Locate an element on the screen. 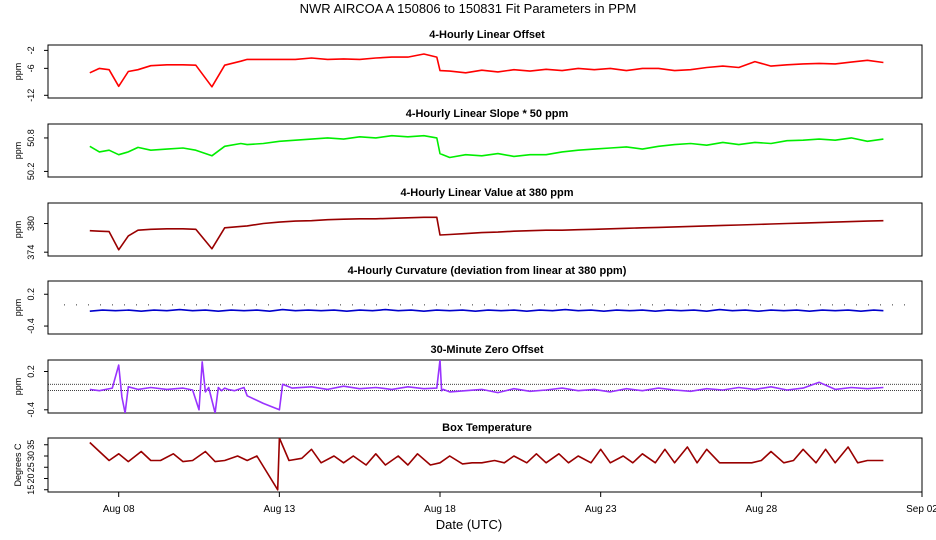 The height and width of the screenshot is (540, 936). series-line-offset is located at coordinates (486, 70).